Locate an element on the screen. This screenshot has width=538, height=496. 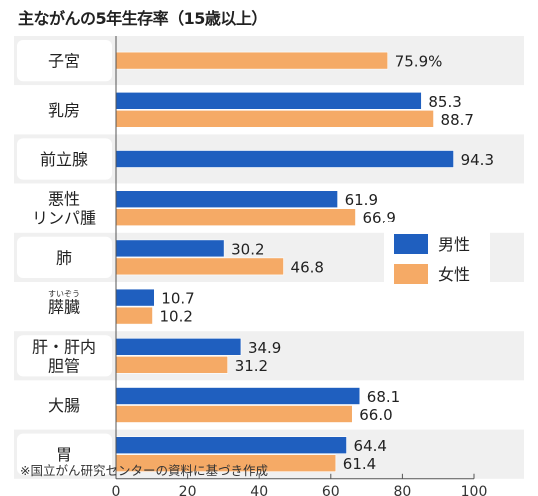
data-label: 61.4 is located at coordinates (359, 464).